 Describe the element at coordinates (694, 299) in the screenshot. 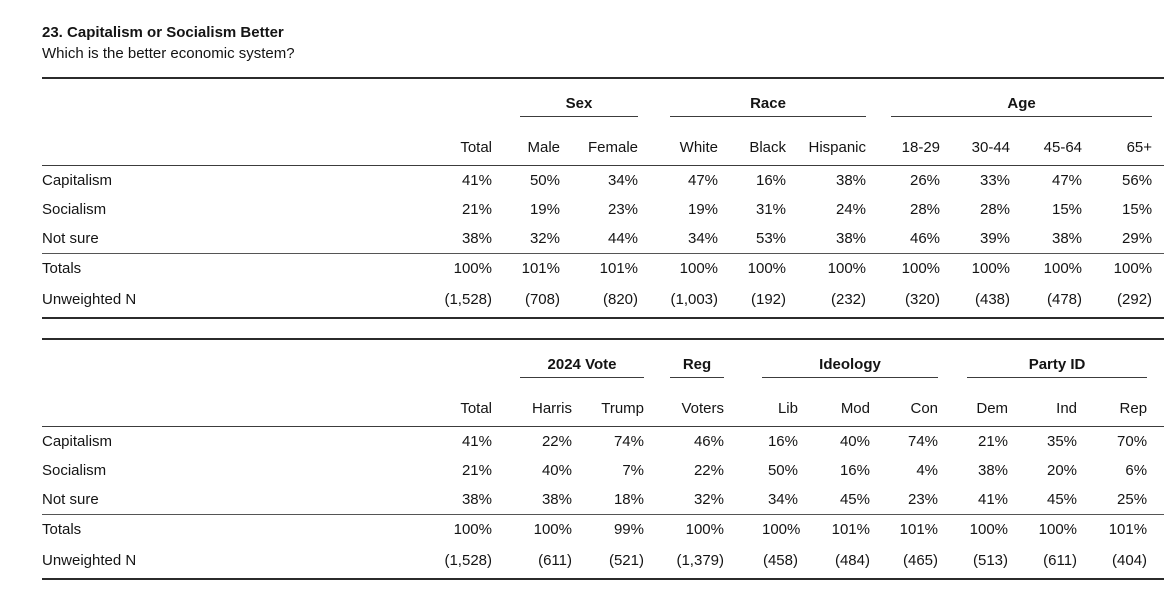

I see `cell-value: (1,003)` at that location.